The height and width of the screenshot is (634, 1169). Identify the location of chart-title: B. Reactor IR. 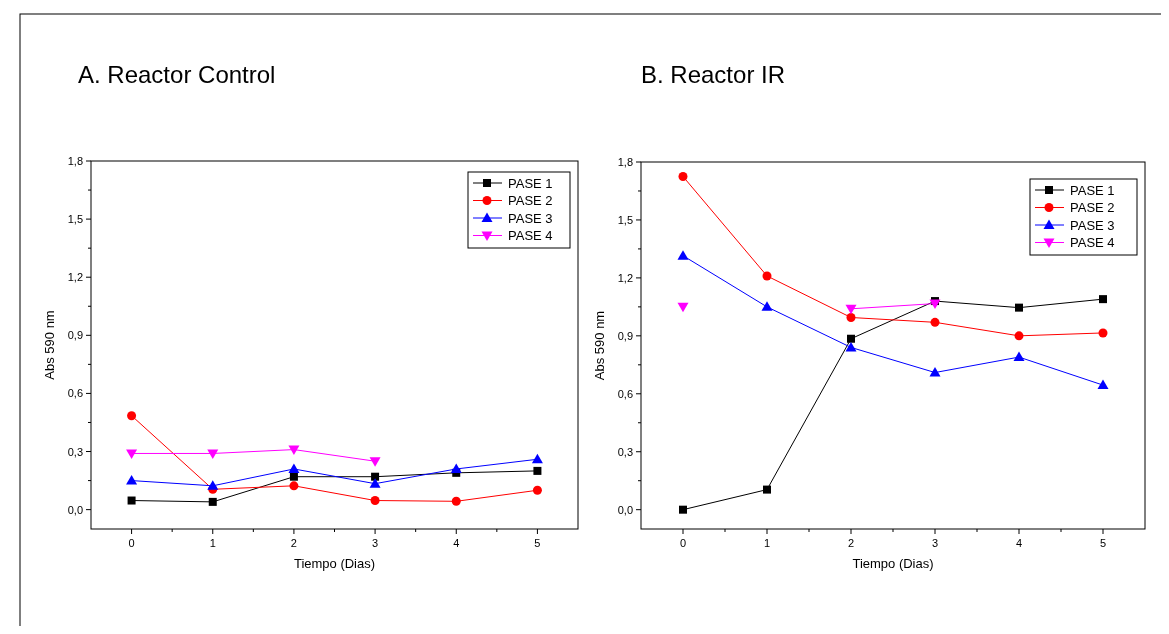
(713, 74).